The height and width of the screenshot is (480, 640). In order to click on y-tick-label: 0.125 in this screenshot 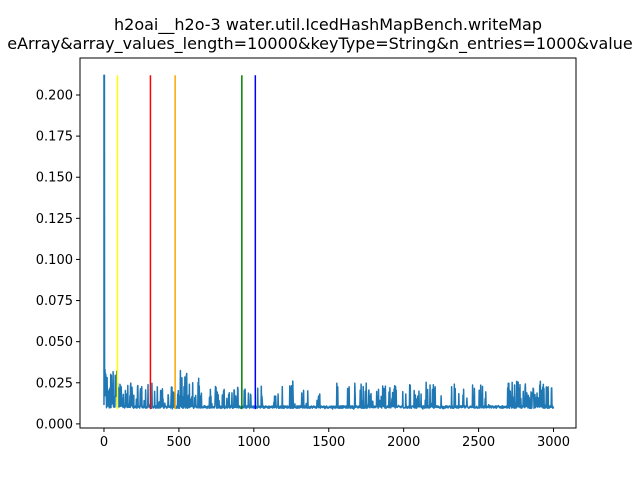, I will do `click(54, 219)`.